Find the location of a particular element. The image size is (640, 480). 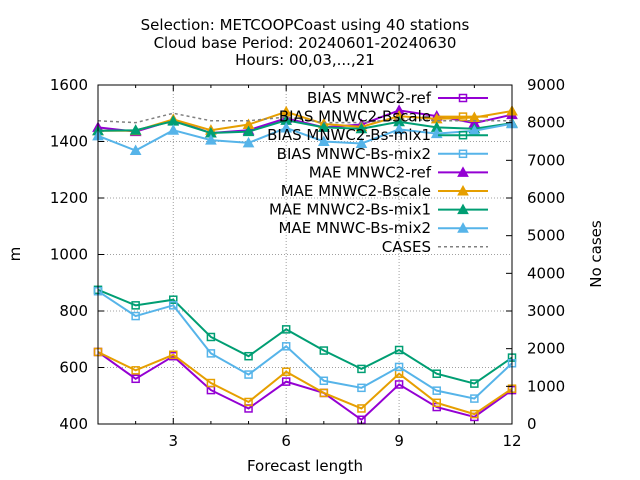

y-right-tick-label-0: 0 is located at coordinates (532, 424).